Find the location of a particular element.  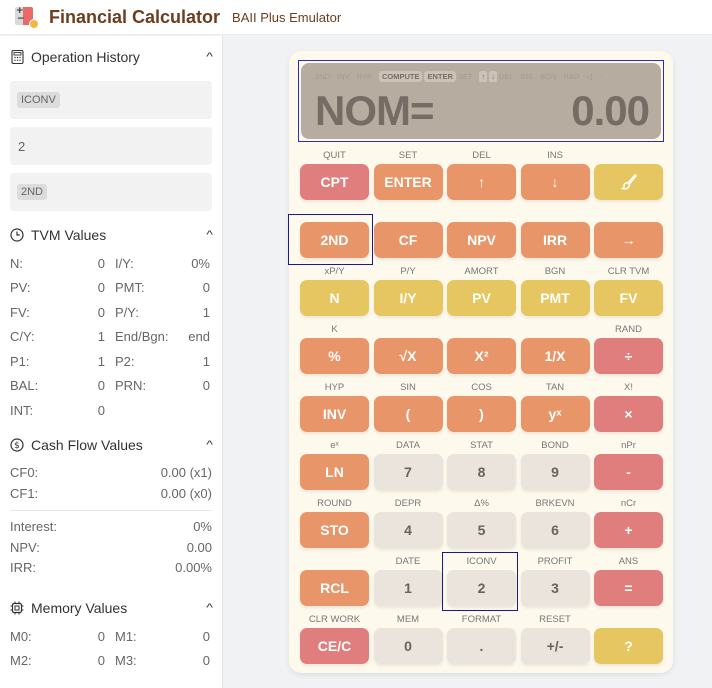

chip-icon is located at coordinates (17, 608).